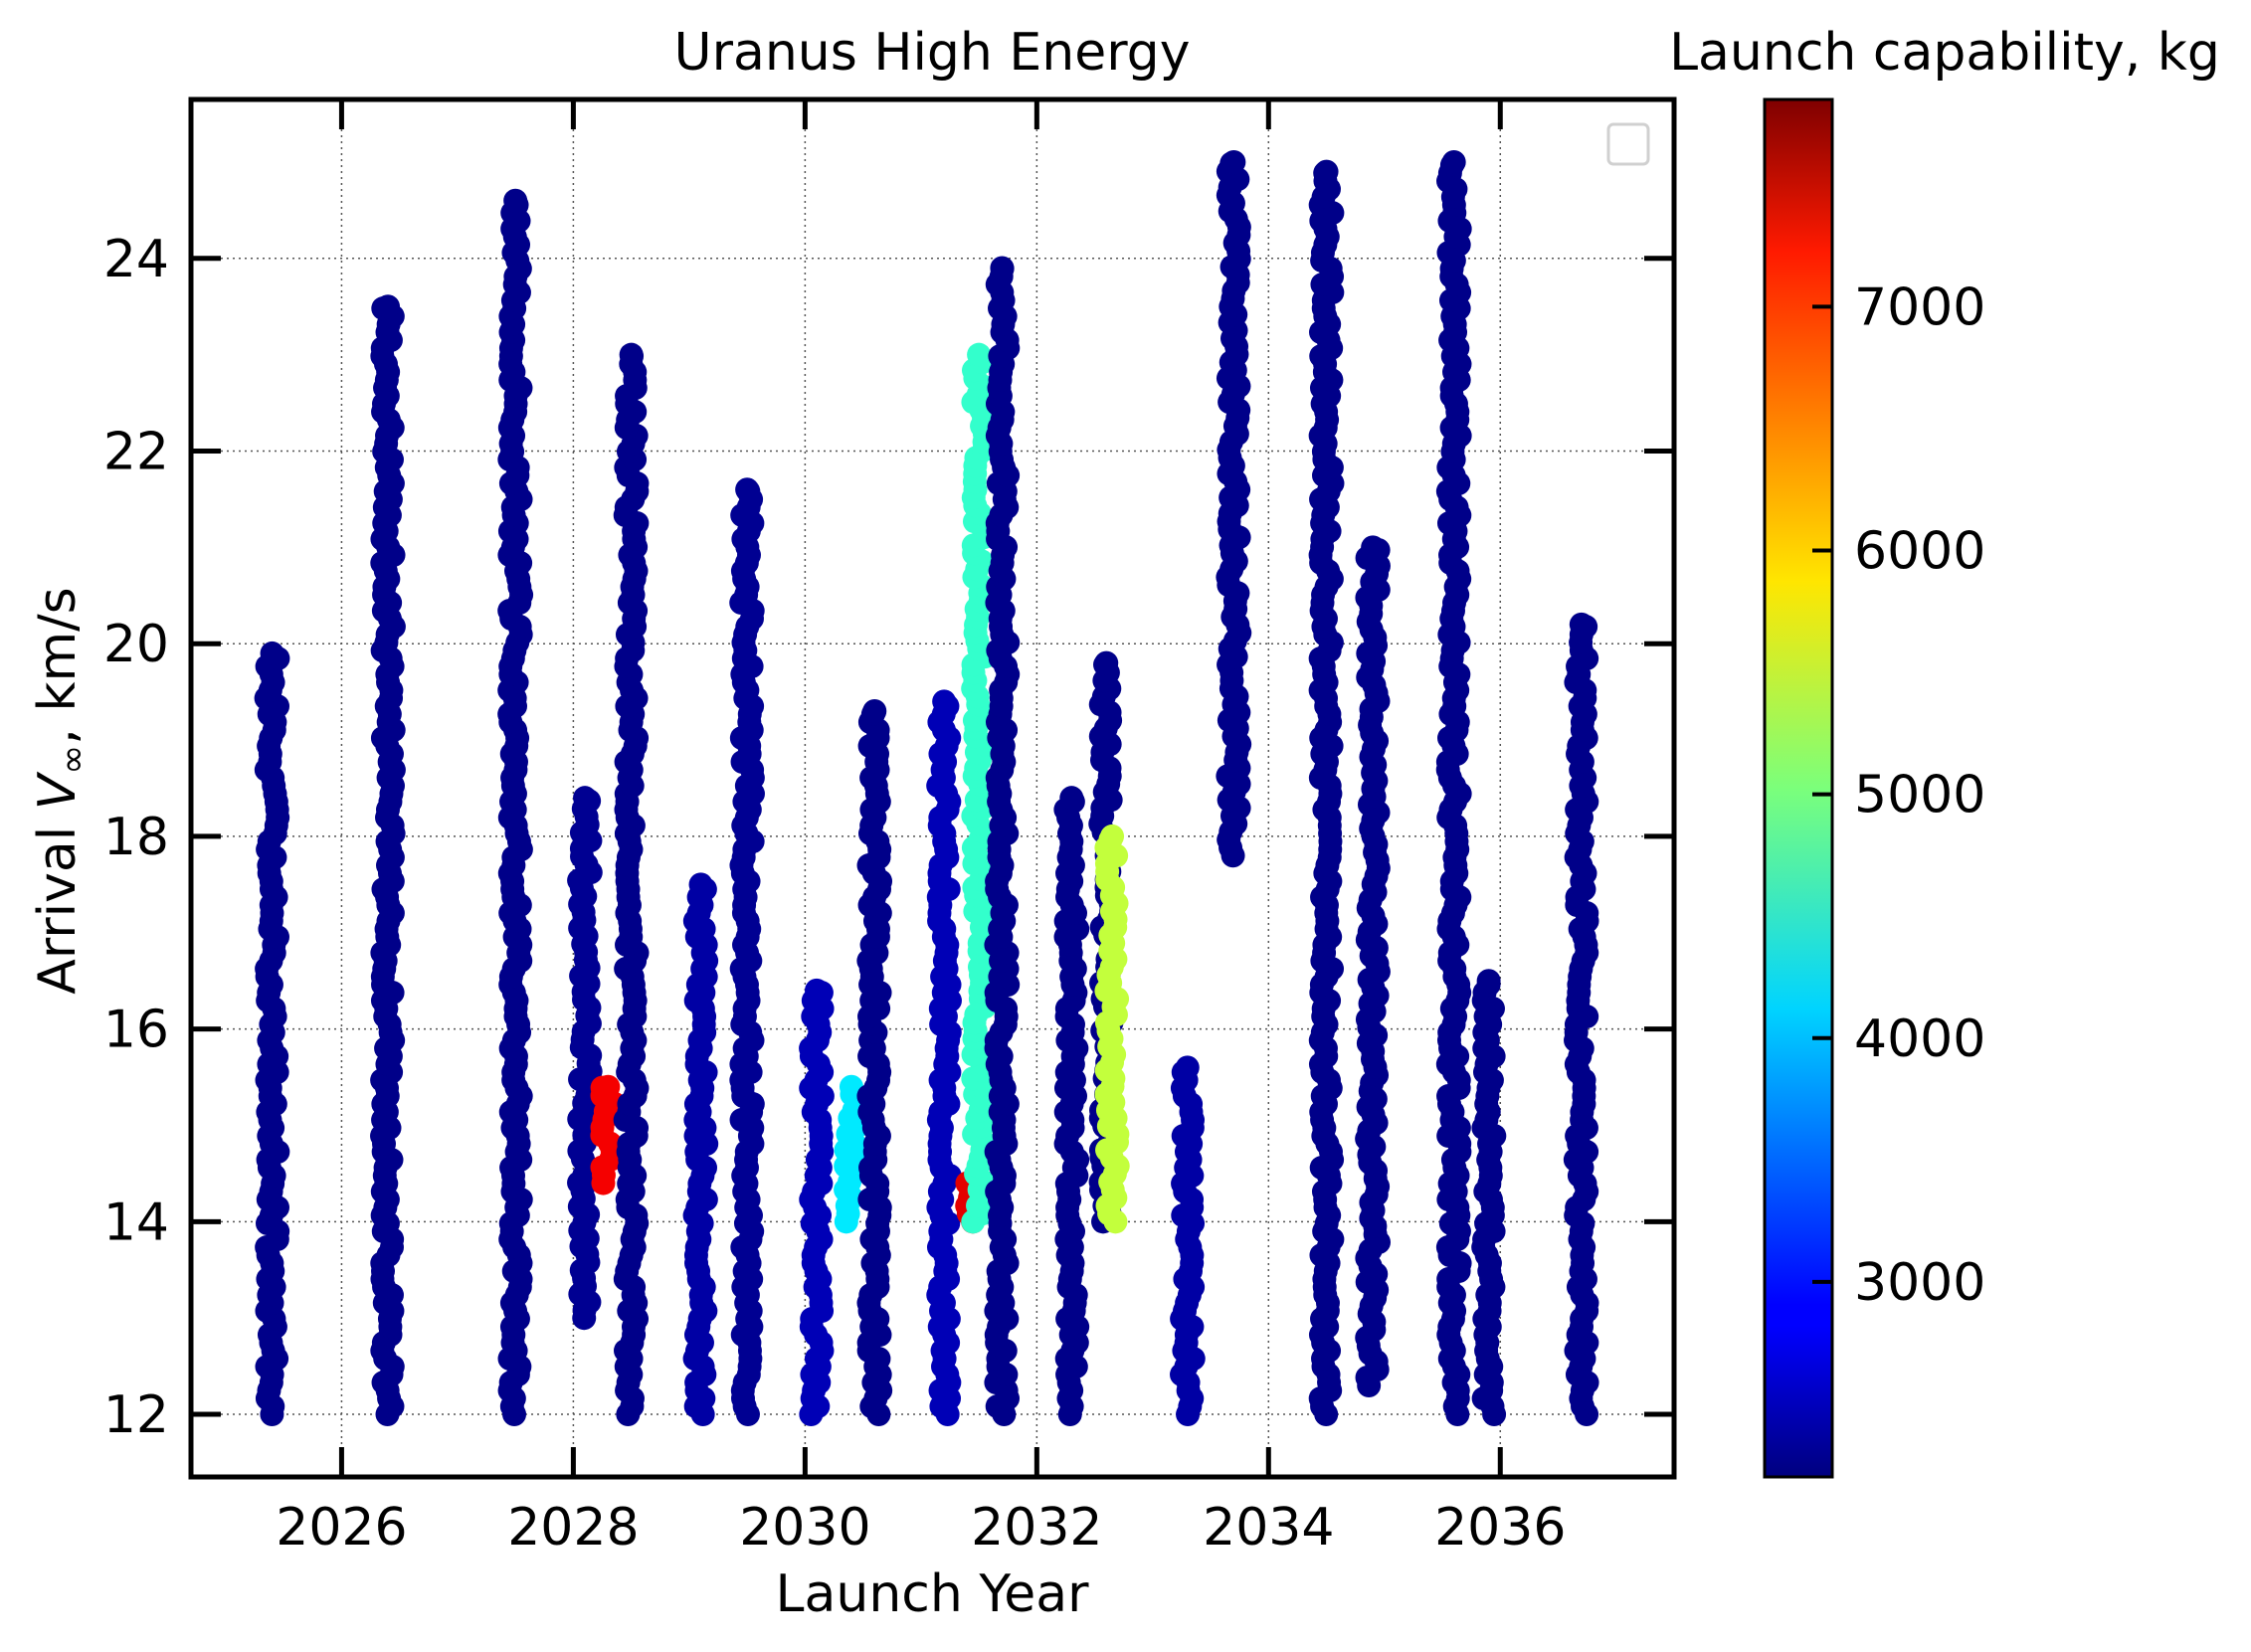  I want to click on y-tick-label: 20, so click(136, 644).